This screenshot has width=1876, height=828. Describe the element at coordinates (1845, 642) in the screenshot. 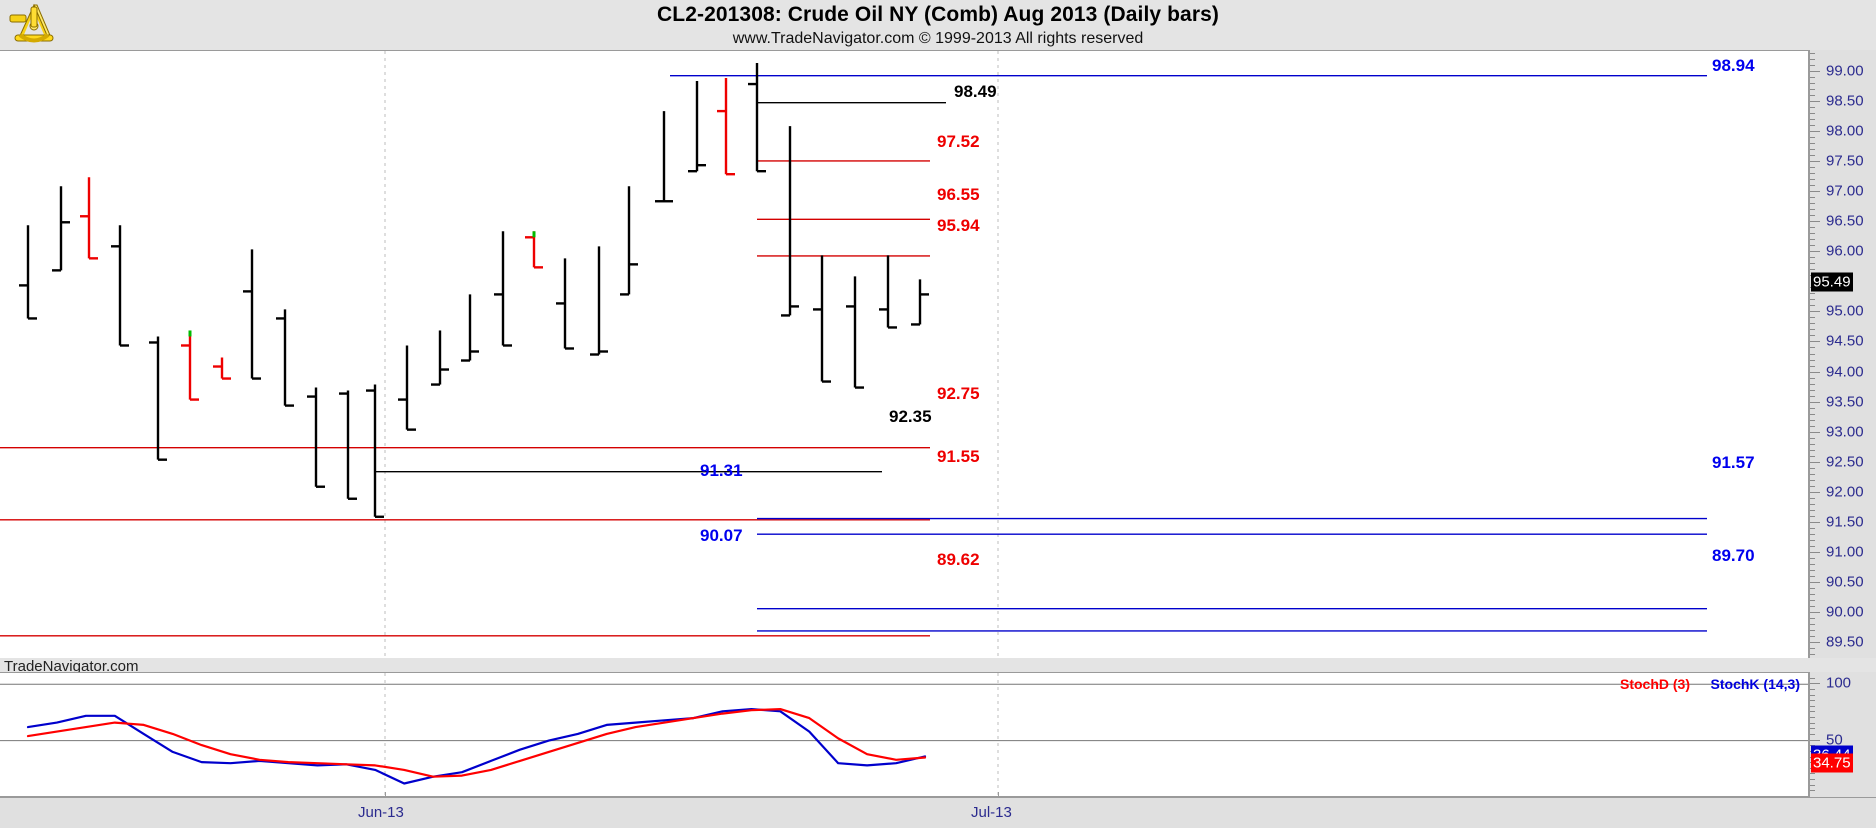

I see `axis-label: 89.50` at that location.